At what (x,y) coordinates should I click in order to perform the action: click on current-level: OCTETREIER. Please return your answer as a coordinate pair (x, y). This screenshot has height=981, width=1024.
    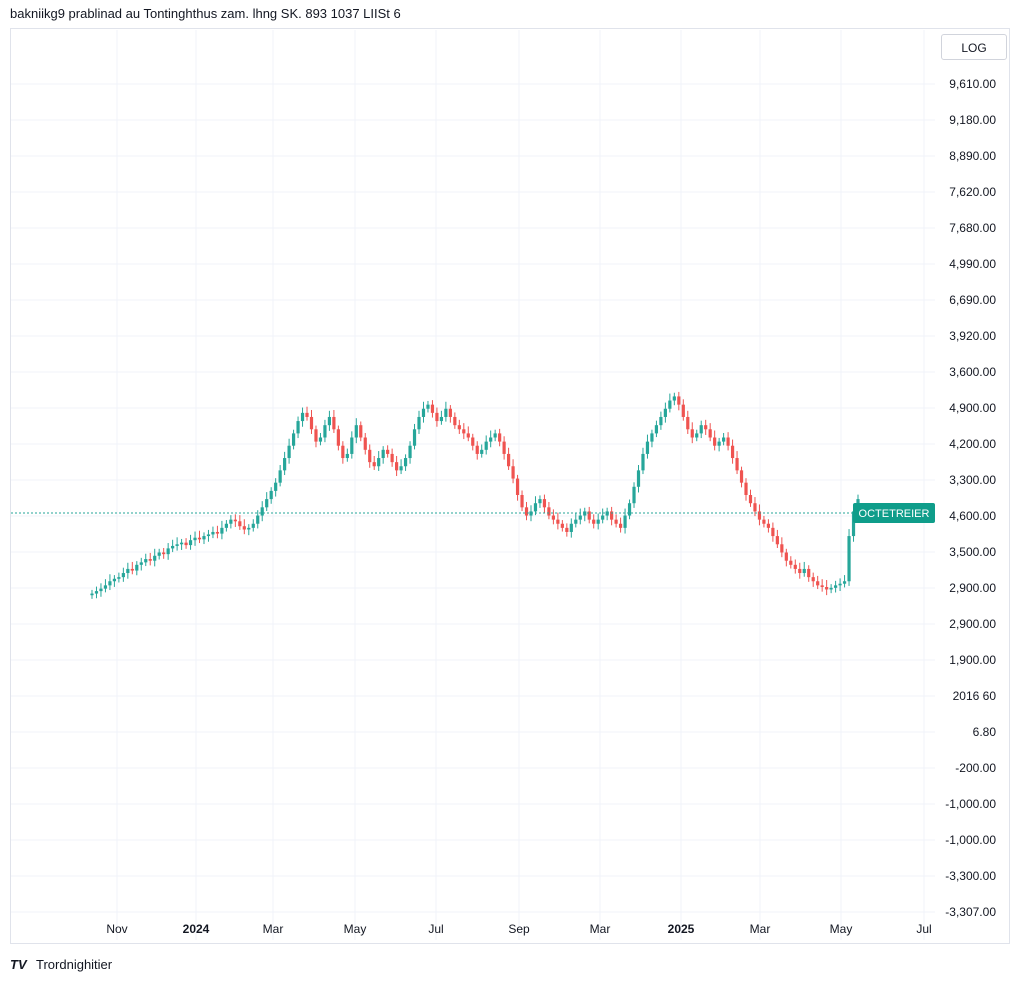
    Looking at the image, I should click on (473, 513).